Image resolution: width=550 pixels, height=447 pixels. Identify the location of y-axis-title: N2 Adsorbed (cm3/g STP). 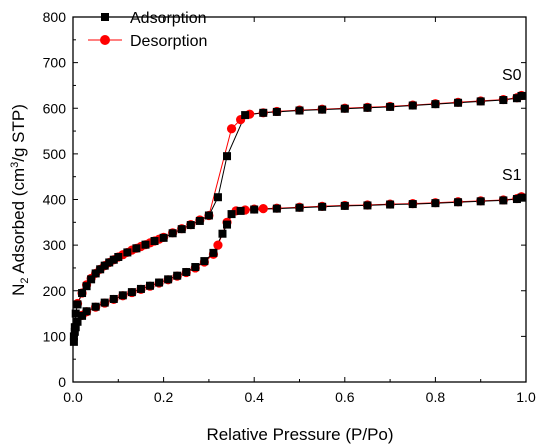
(20, 200).